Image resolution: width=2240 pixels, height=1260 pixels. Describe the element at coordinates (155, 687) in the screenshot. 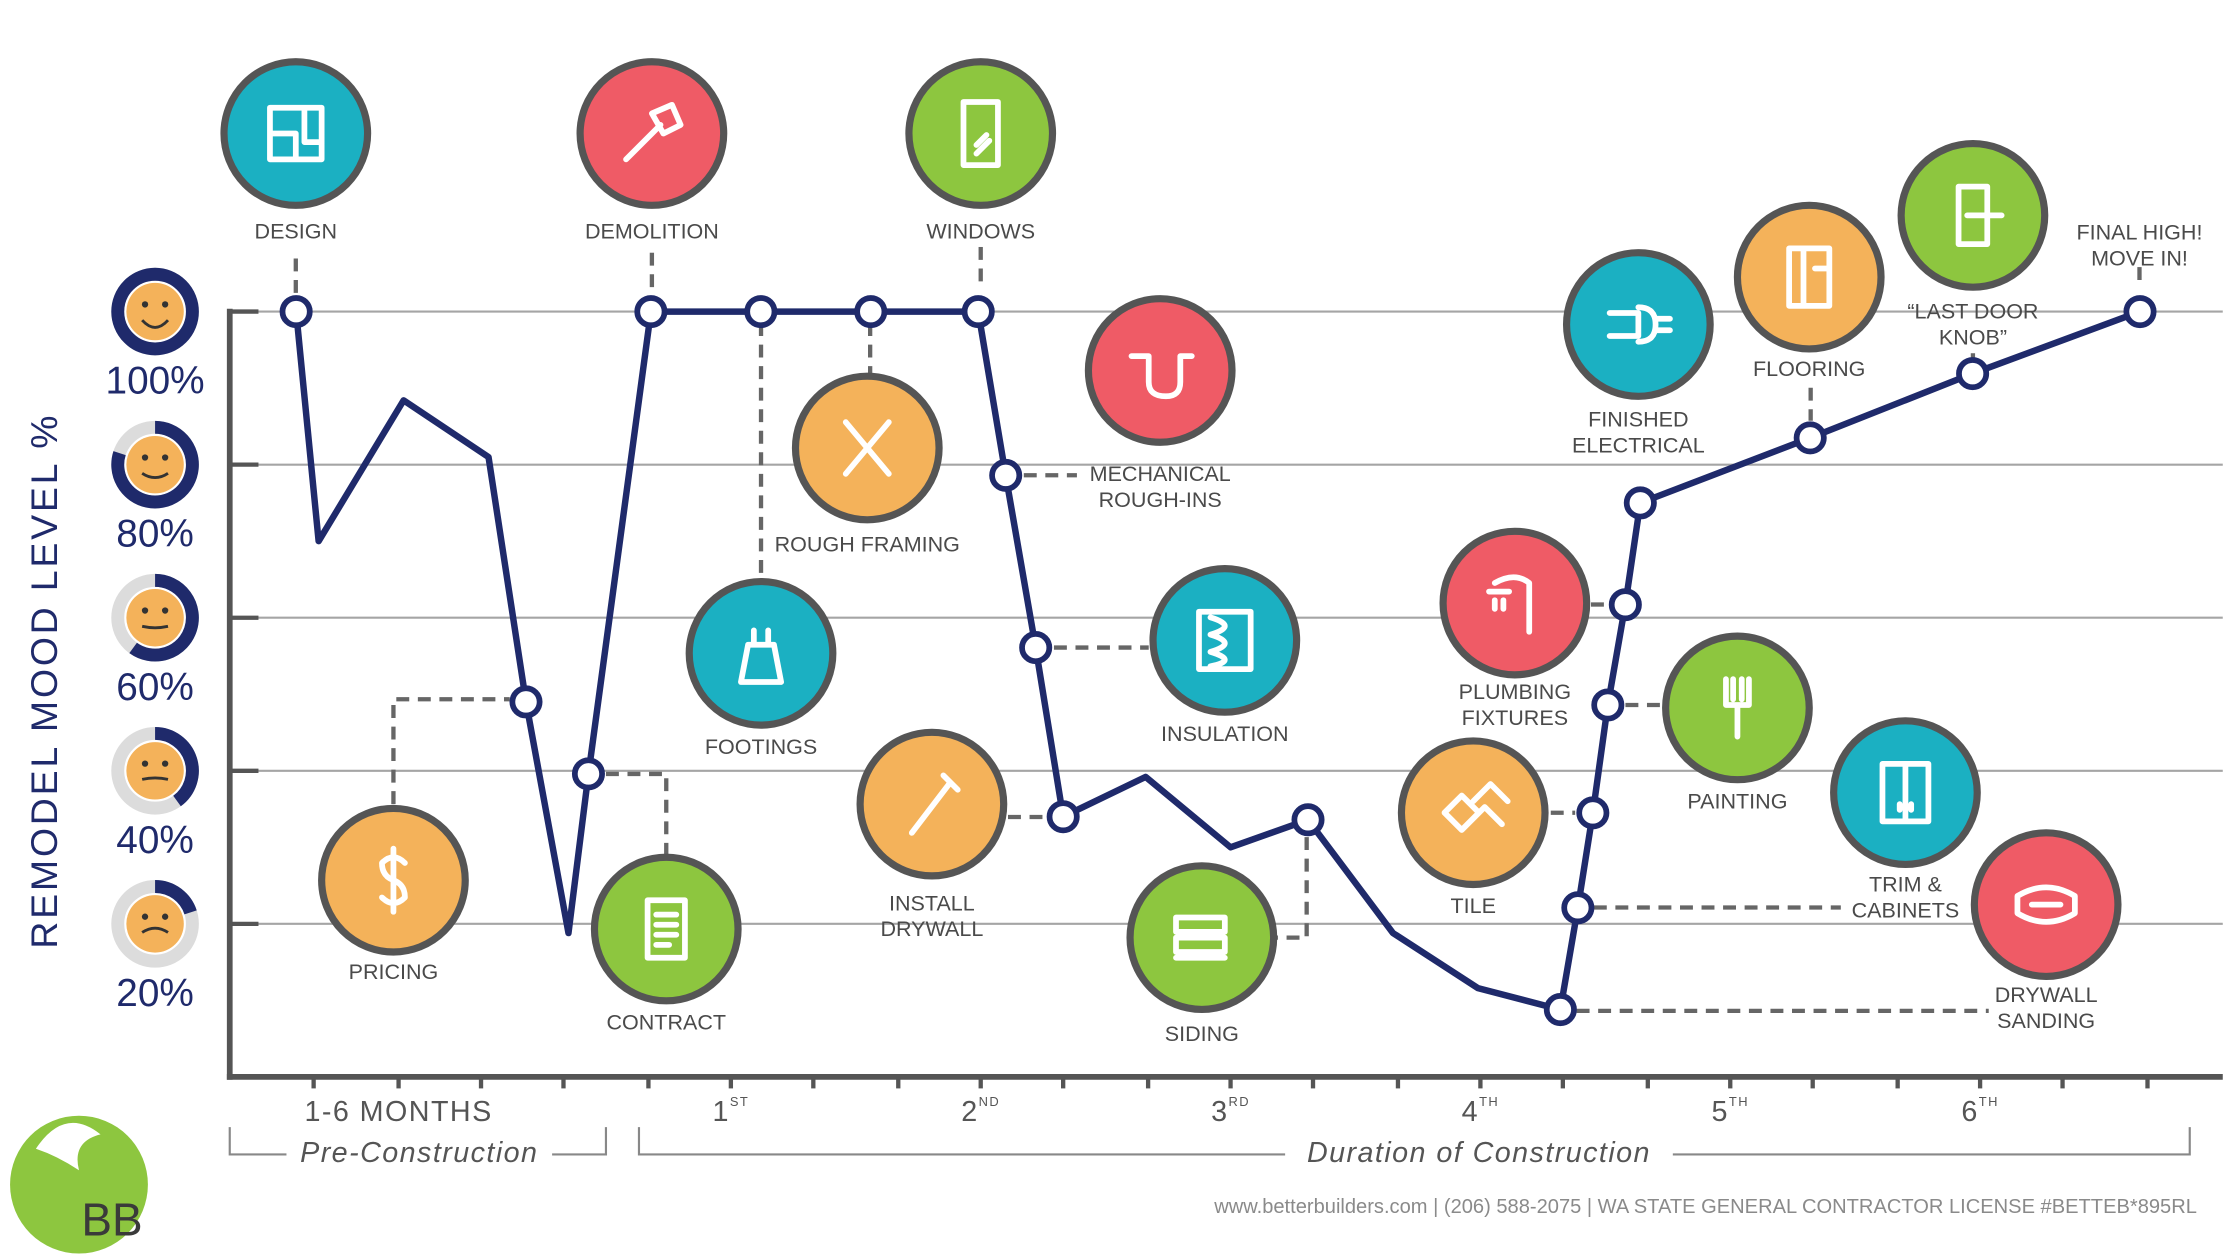

I see `y-tick-label: 60%` at that location.